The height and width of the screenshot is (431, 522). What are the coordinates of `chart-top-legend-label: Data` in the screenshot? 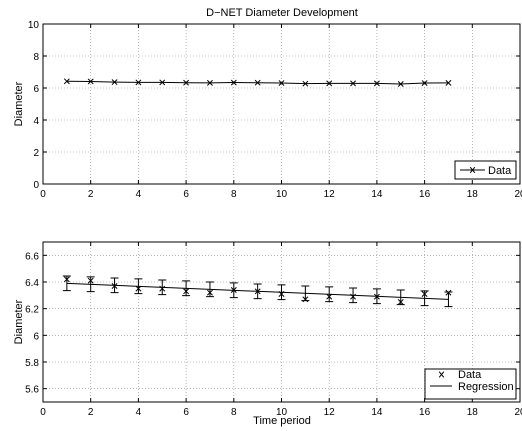 It's located at (500, 171).